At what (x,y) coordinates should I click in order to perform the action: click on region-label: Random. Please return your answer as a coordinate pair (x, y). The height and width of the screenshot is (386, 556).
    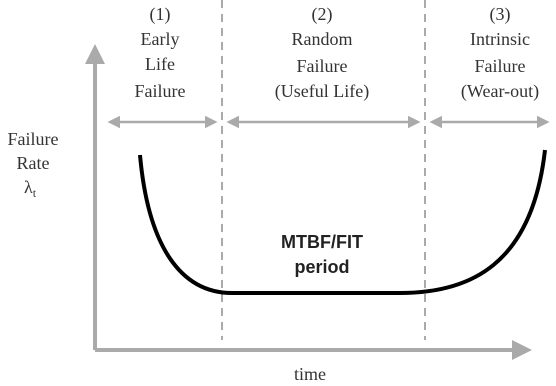
    Looking at the image, I should click on (322, 39).